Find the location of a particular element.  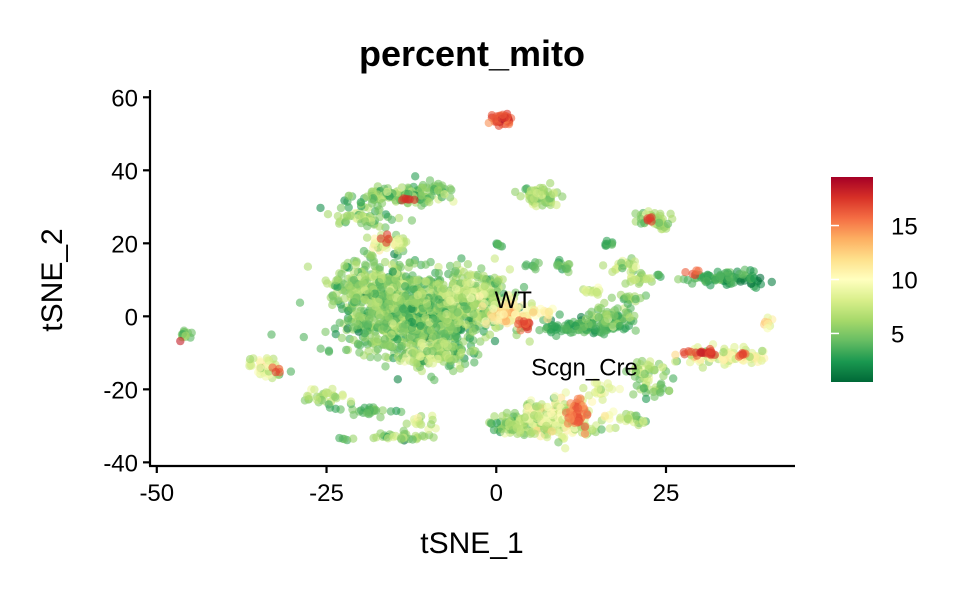

legend-tick-label: 10 is located at coordinates (904, 281).